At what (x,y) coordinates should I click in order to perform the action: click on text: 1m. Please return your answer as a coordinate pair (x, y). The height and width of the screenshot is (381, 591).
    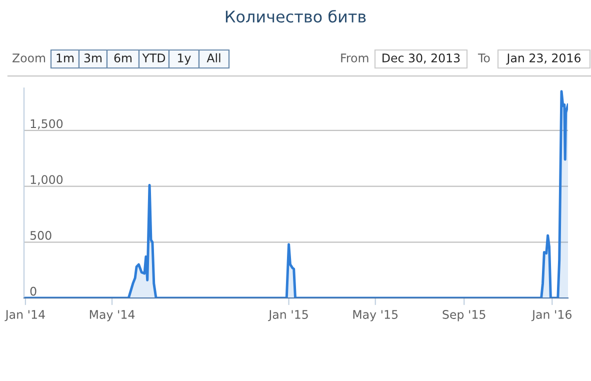
    Looking at the image, I should click on (65, 58).